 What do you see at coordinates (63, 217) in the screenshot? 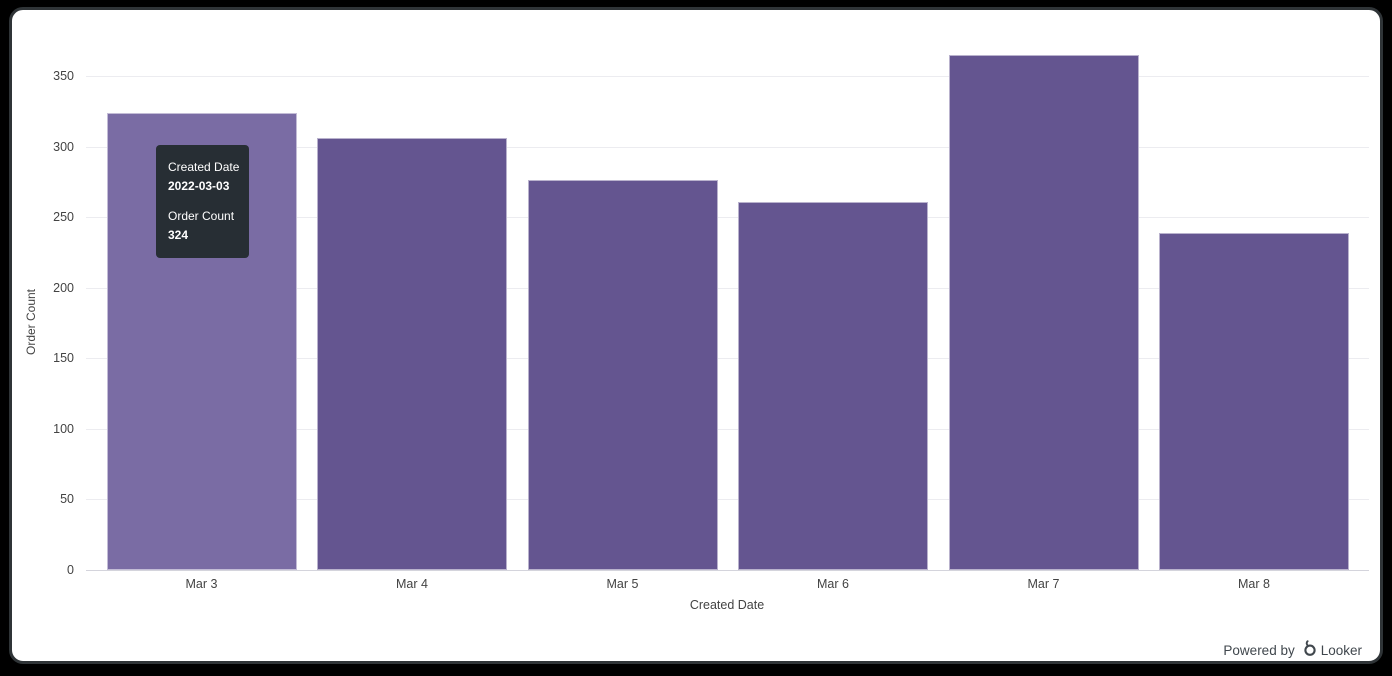
I see `y-tick-label-250: 250` at bounding box center [63, 217].